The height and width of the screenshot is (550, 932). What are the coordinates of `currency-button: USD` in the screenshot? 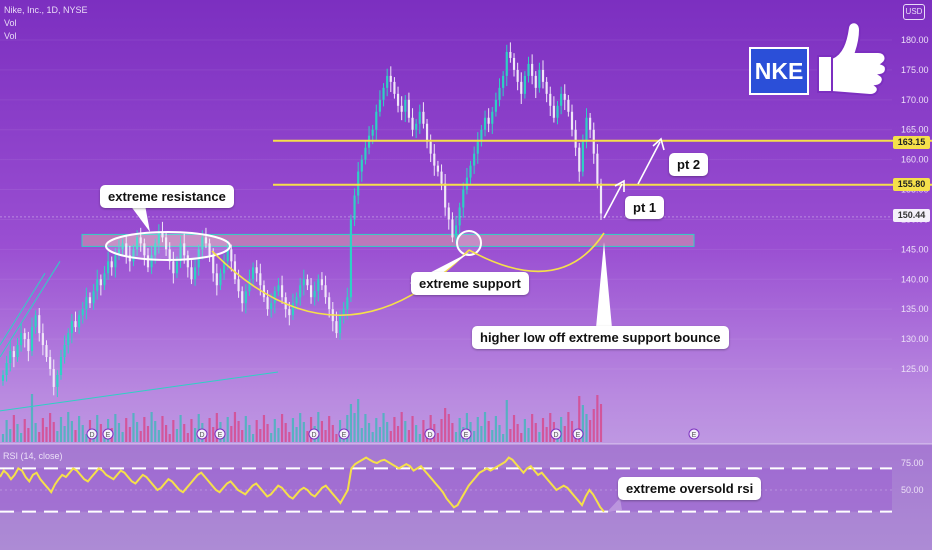 It's located at (914, 12).